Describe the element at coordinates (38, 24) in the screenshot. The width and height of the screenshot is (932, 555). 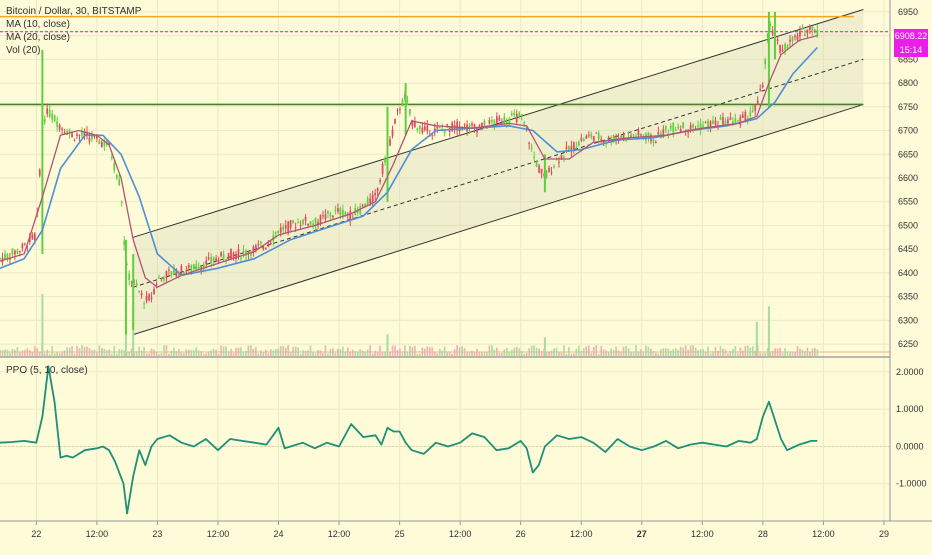
I see `indicator-ma10: MA (10, close)` at that location.